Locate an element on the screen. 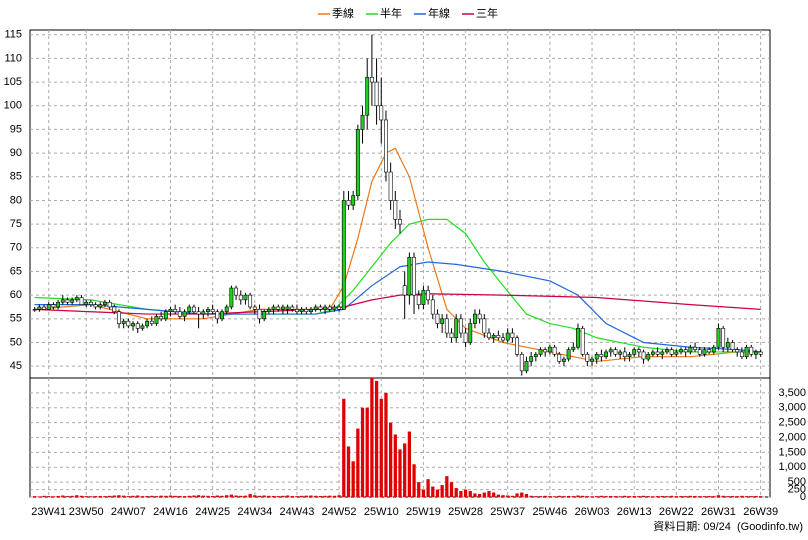 Image resolution: width=808 pixels, height=540 pixels. x-tick-label: 23W41 is located at coordinates (48, 512).